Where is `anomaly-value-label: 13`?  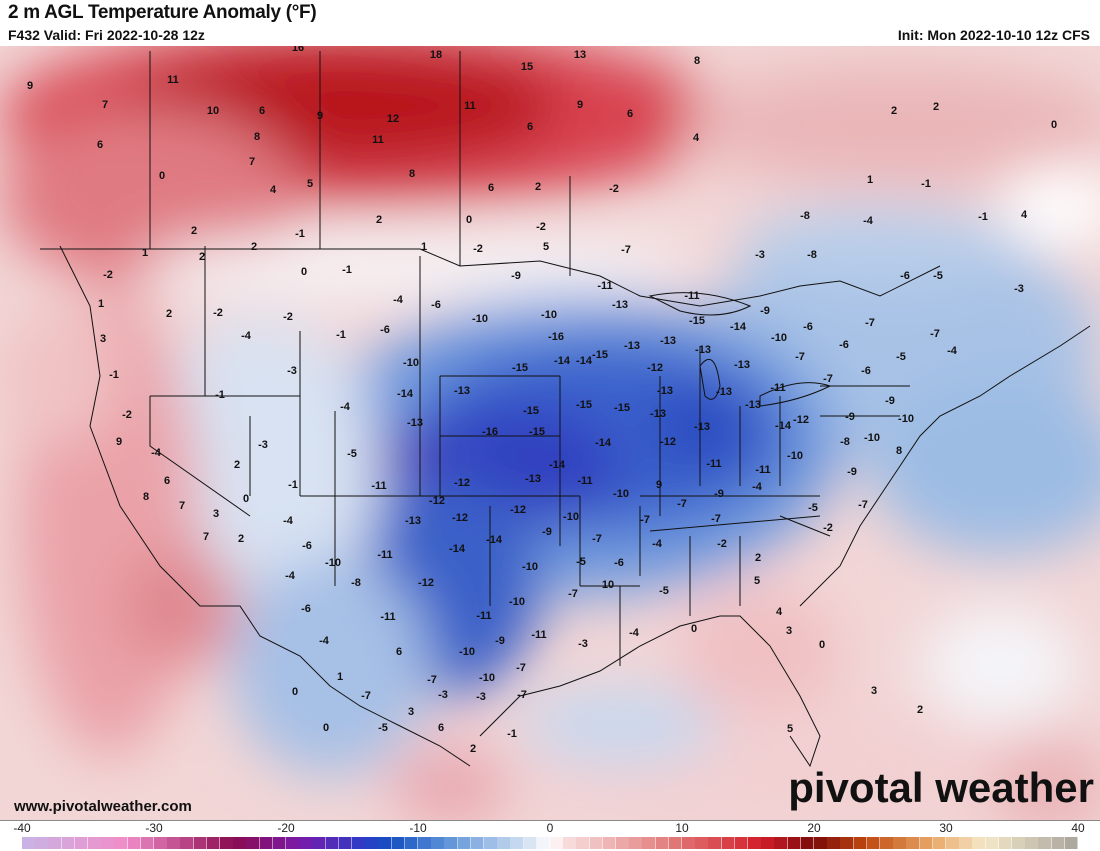 anomaly-value-label: 13 is located at coordinates (580, 55).